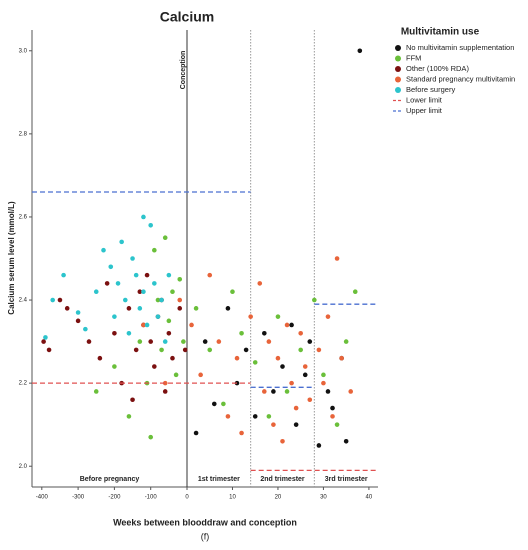 The width and height of the screenshot is (528, 550). Describe the element at coordinates (183, 70) in the screenshot. I see `vertical-line-label: Conception` at that location.